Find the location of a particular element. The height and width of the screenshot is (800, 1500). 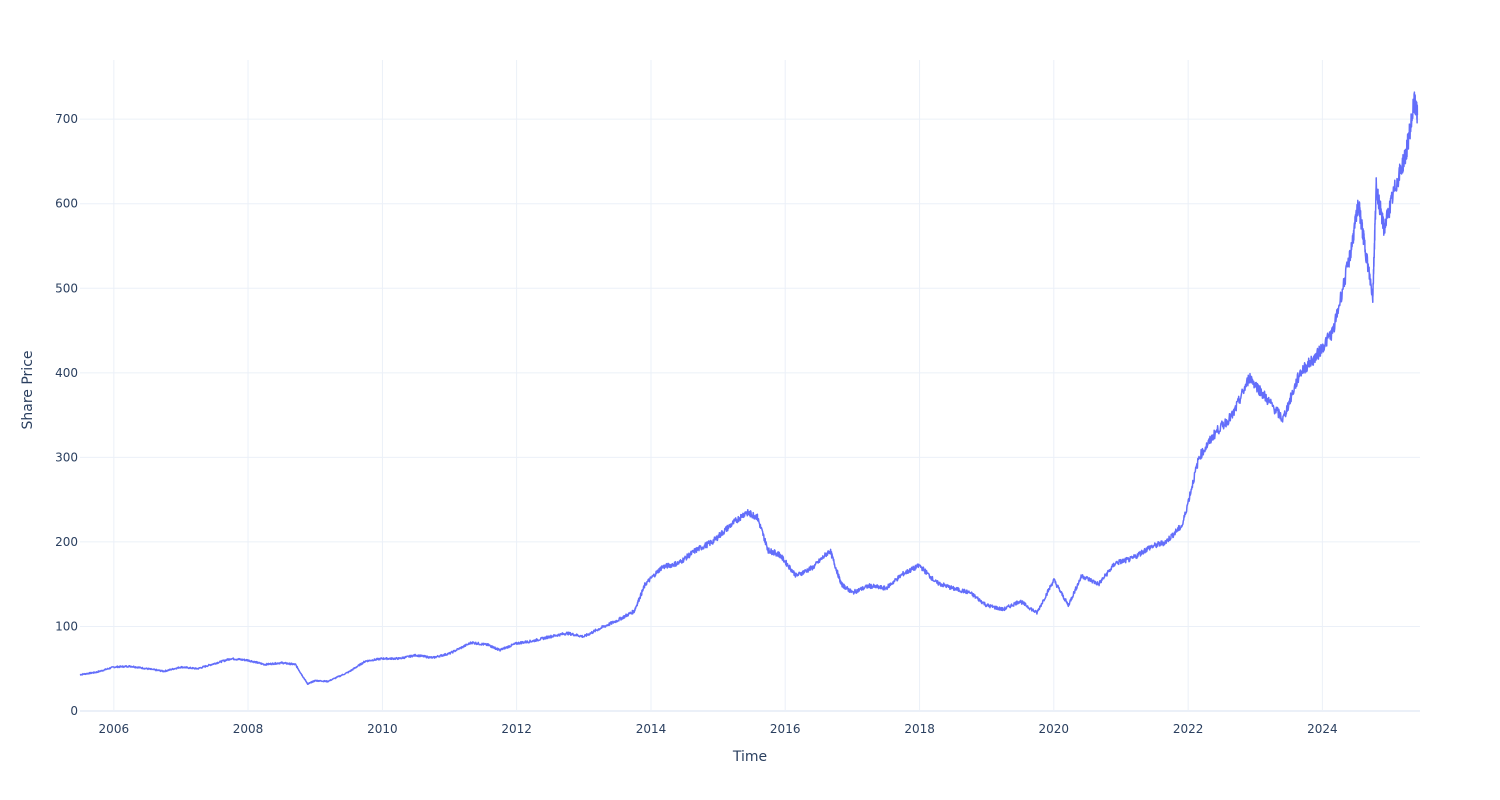

y-tick-label: 700 is located at coordinates (66, 119).